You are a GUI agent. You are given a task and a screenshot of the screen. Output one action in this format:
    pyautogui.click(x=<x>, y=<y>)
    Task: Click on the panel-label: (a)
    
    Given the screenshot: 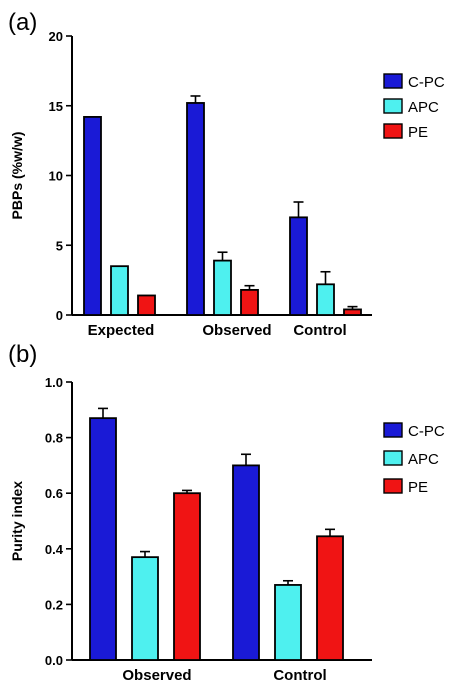 What is the action you would take?
    pyautogui.click(x=22, y=22)
    